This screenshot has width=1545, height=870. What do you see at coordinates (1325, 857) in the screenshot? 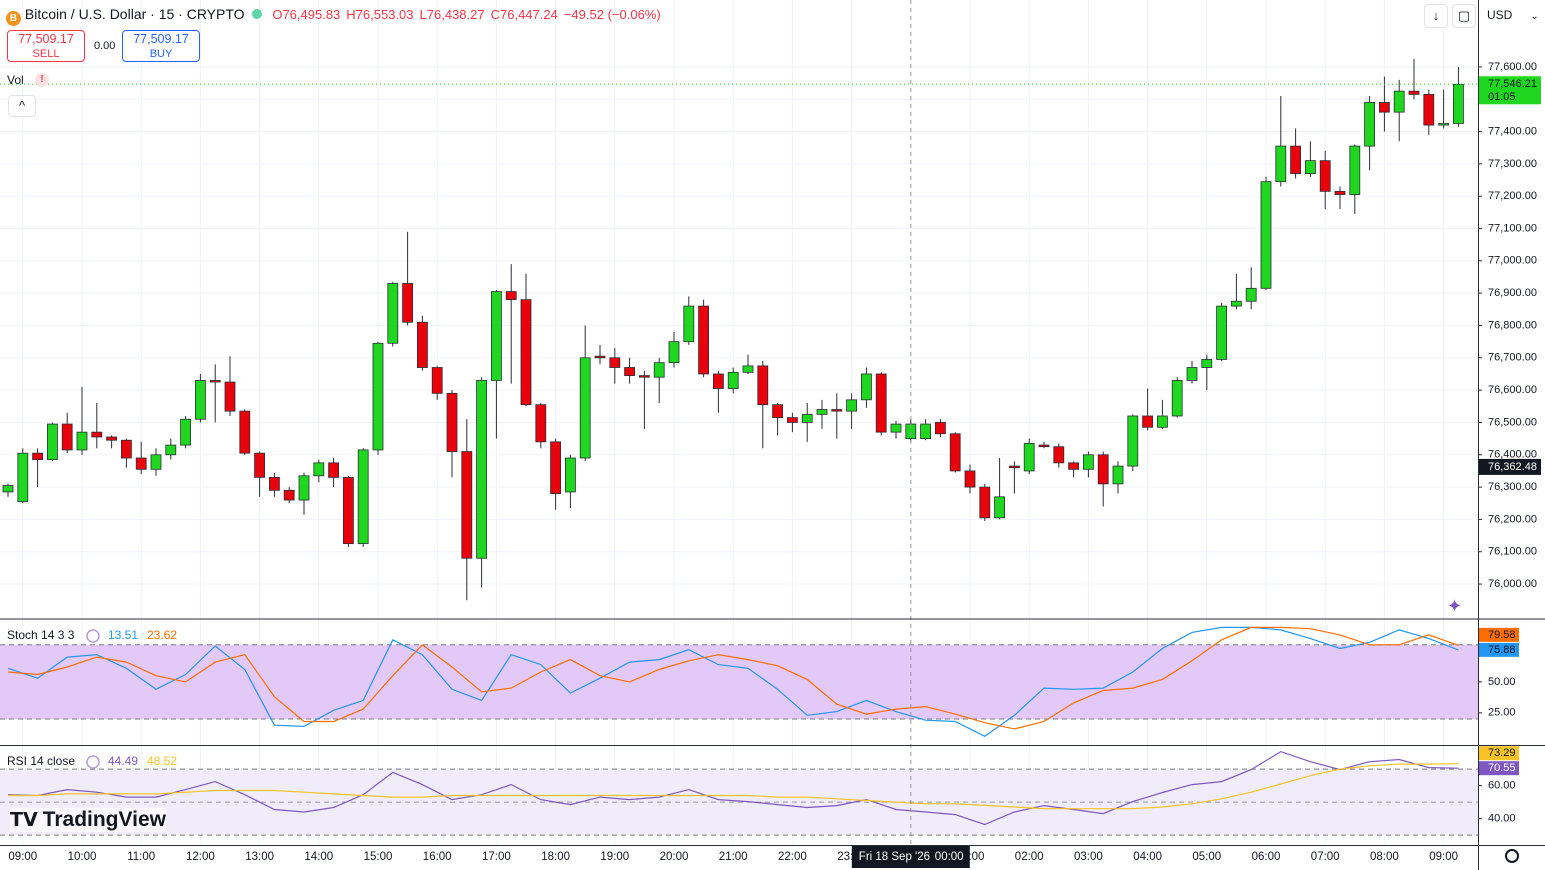
I see `x-tick-label: 07:00` at bounding box center [1325, 857].